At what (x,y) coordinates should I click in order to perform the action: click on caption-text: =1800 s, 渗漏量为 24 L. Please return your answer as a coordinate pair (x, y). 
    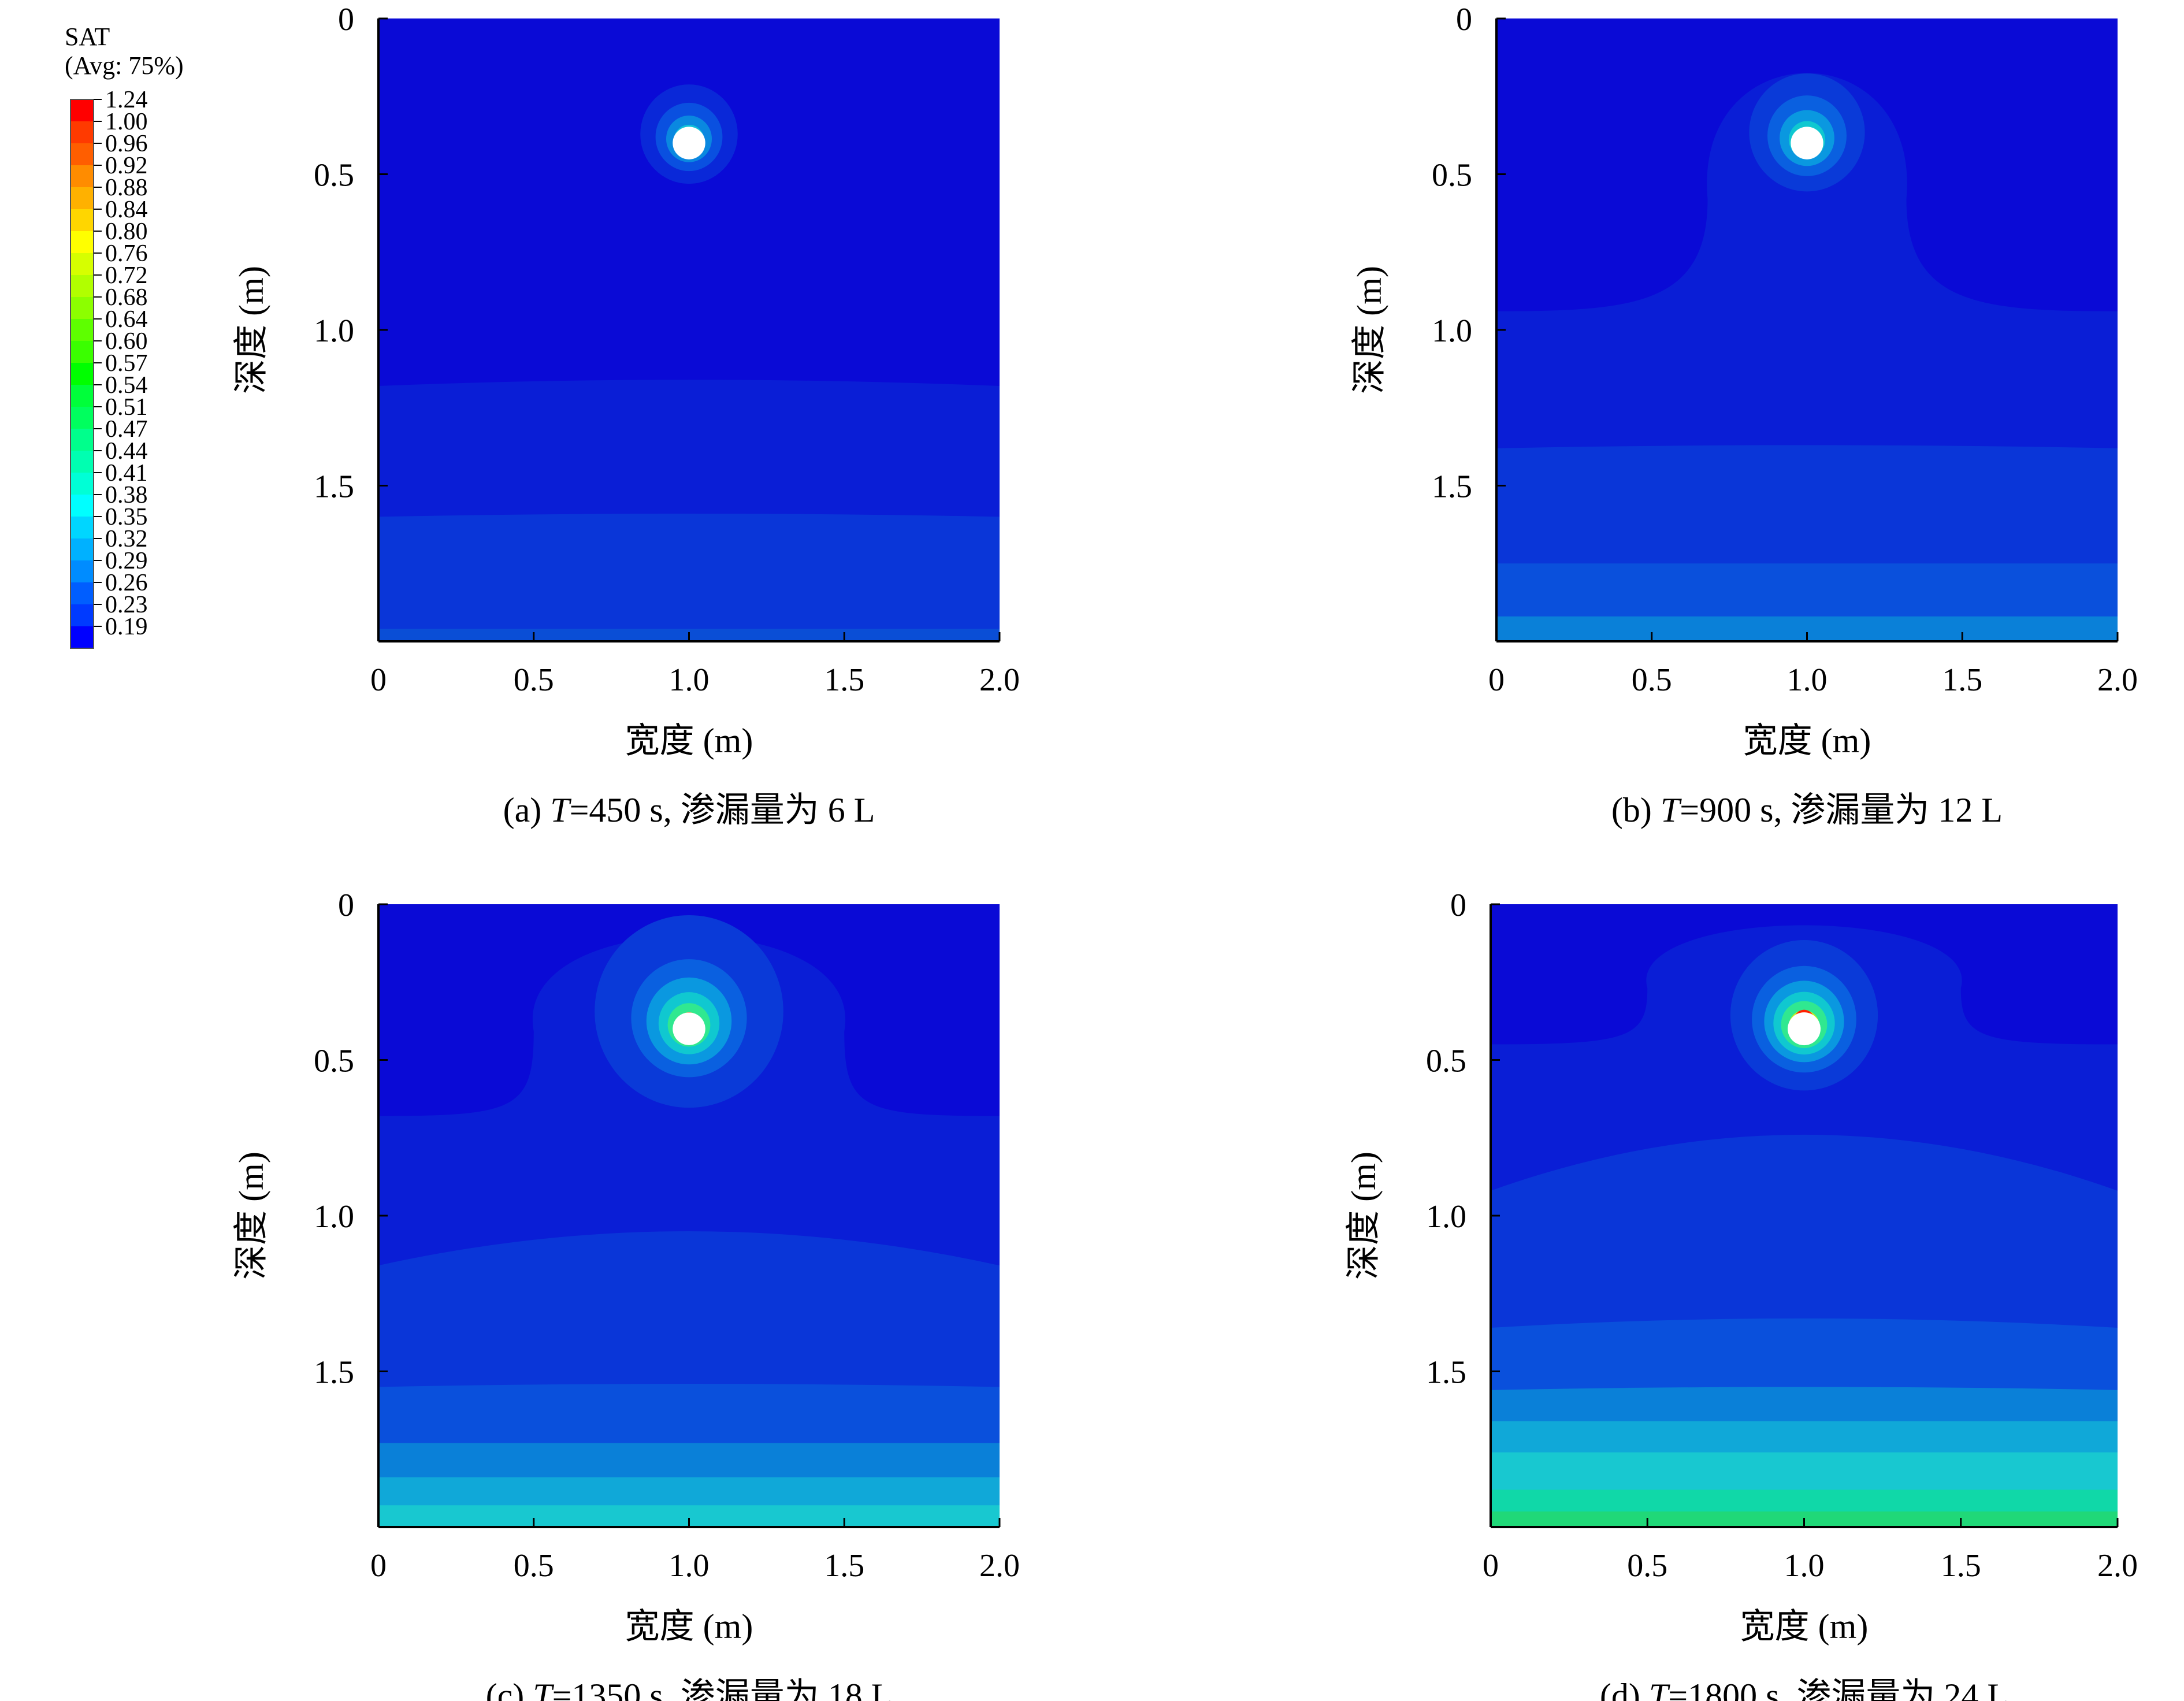
    Looking at the image, I should click on (1838, 1689).